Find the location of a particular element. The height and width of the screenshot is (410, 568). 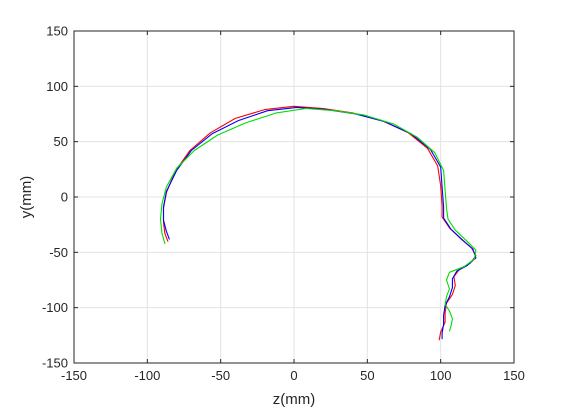

y-tick-label: 150 is located at coordinates (57, 31).